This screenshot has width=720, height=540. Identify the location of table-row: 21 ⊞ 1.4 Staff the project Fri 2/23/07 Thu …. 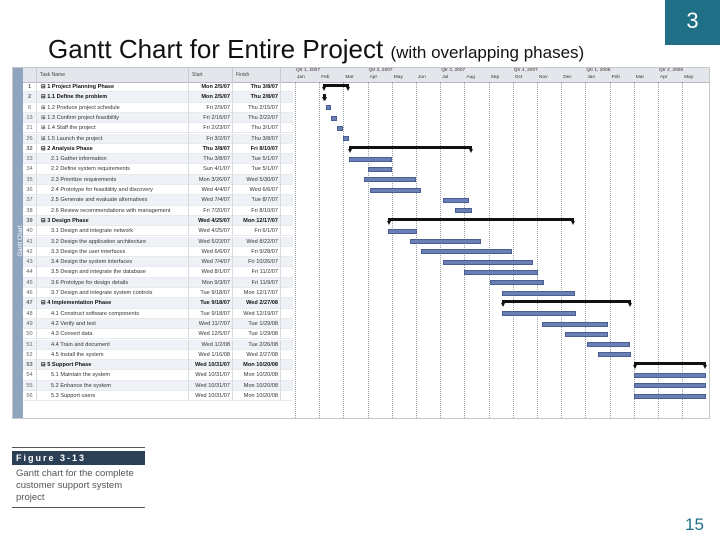
(158, 128).